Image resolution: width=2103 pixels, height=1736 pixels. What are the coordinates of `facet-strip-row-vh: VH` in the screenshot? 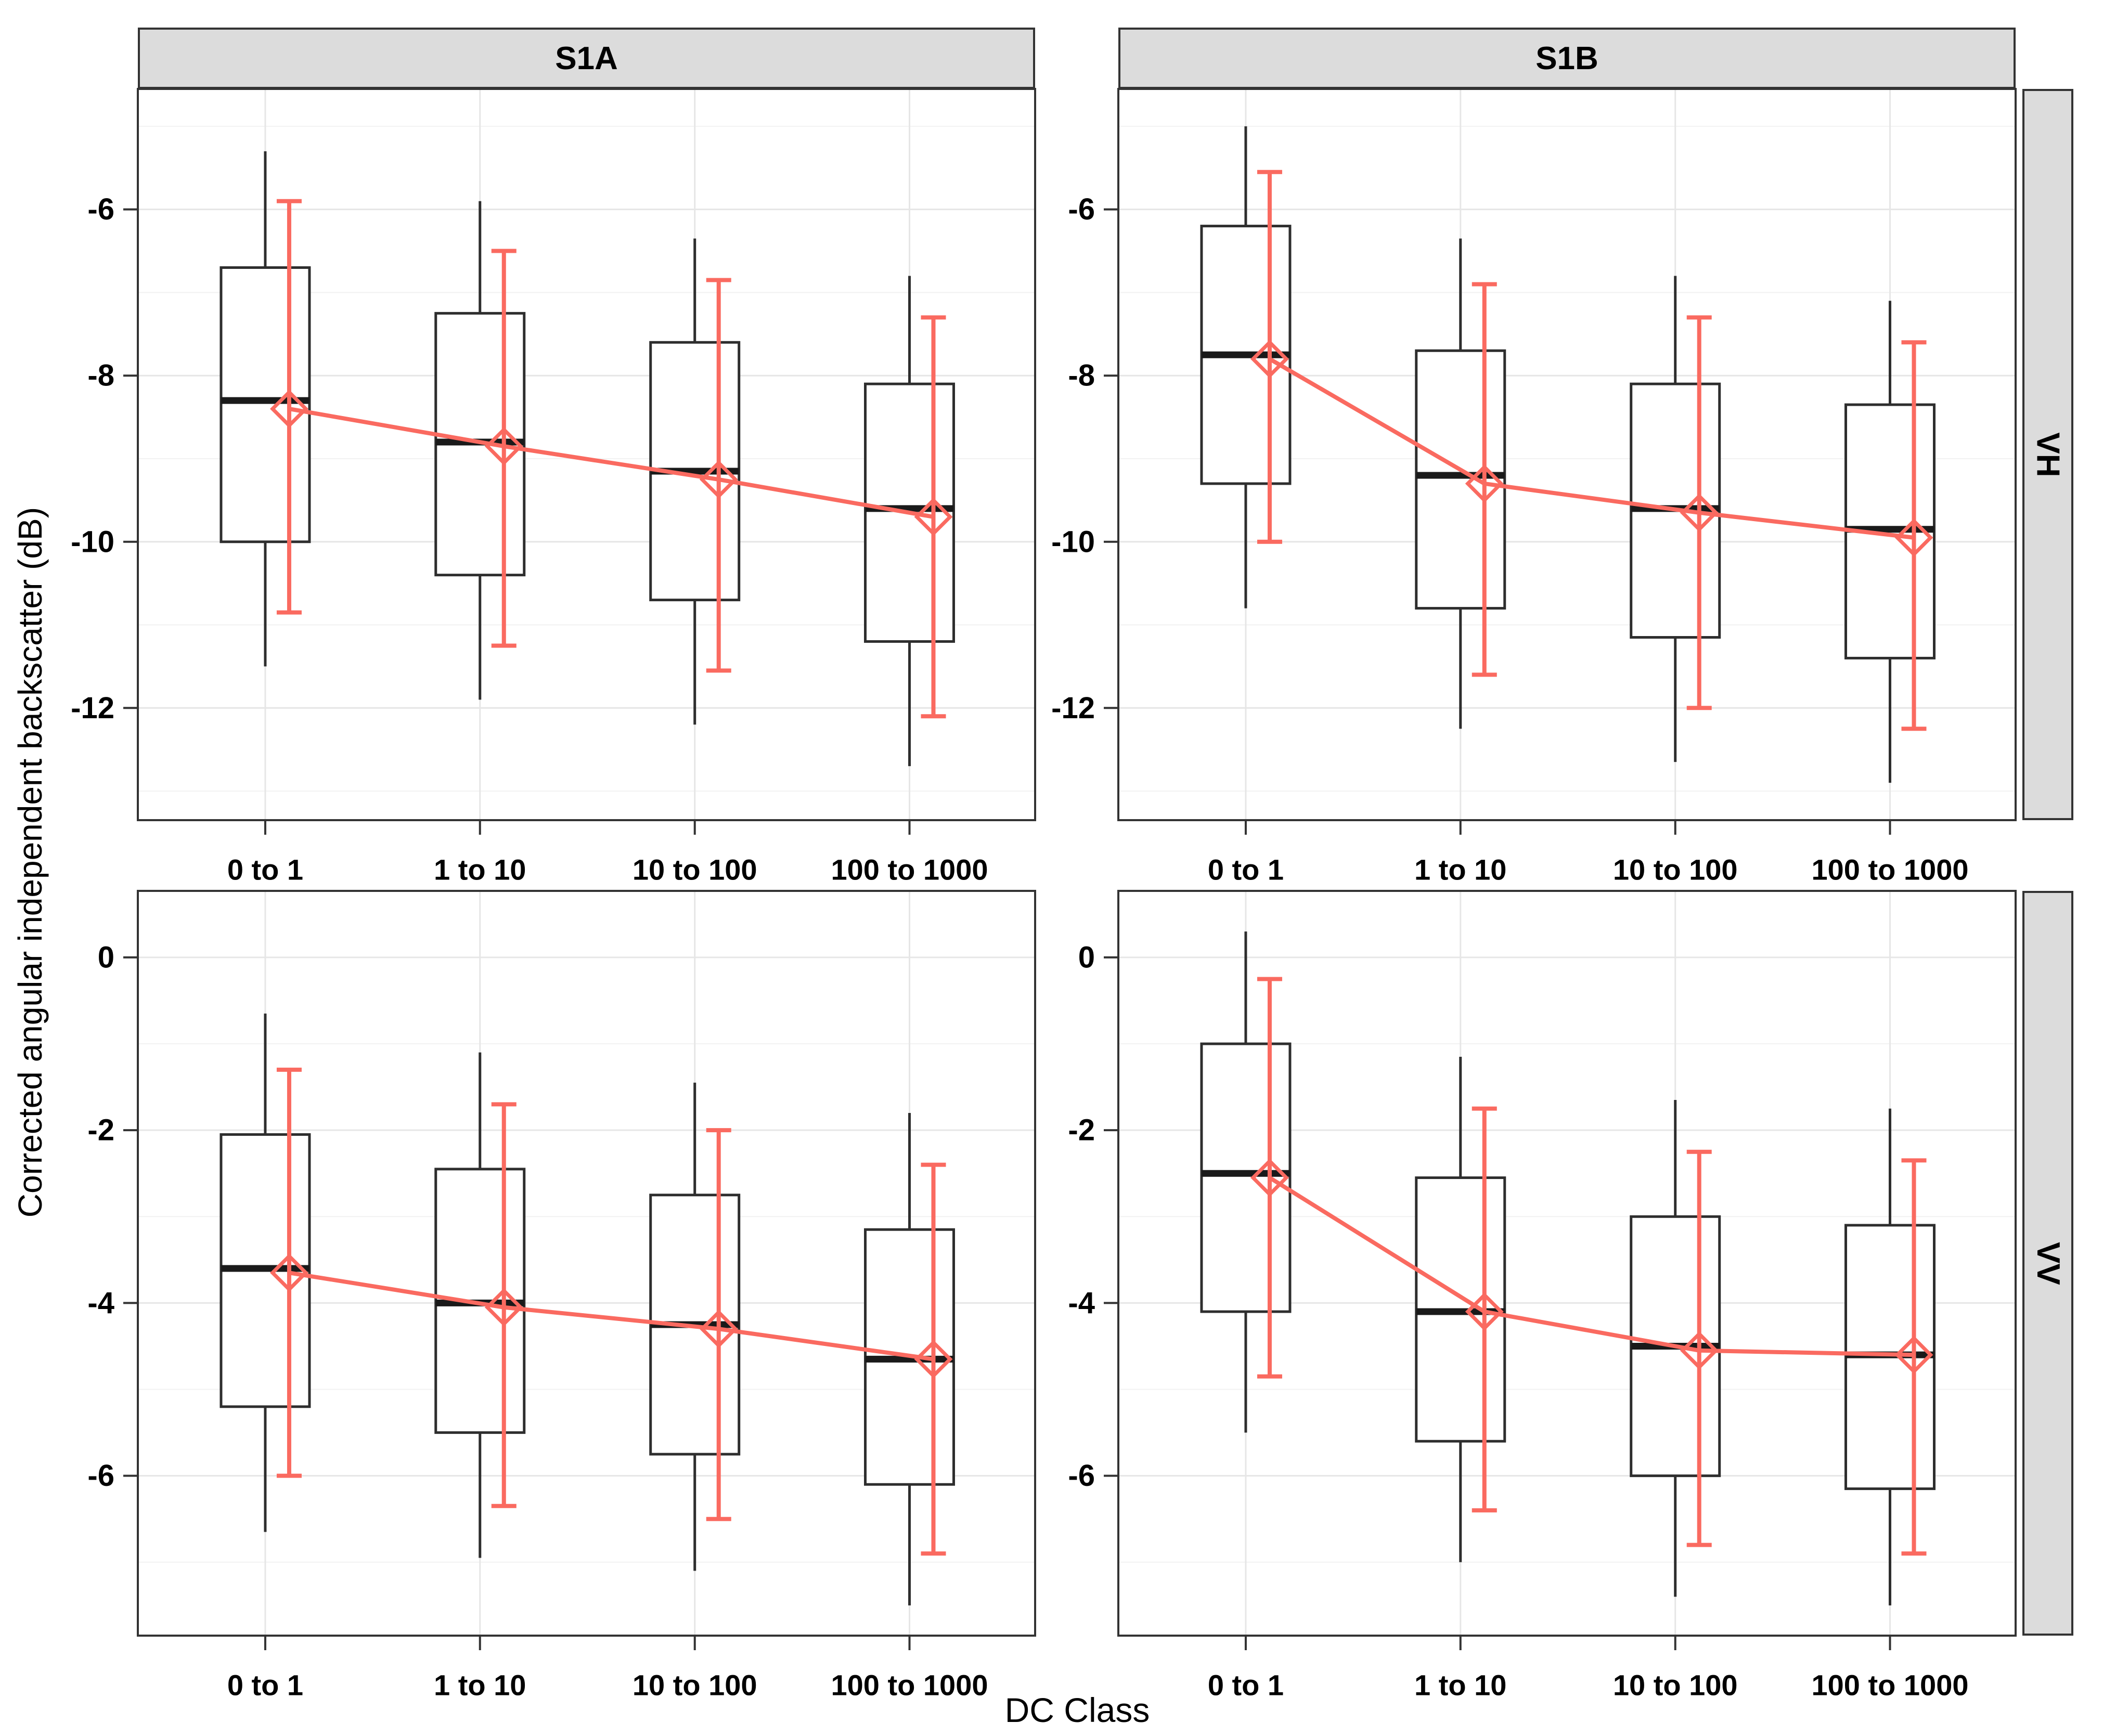 It's located at (2047, 454).